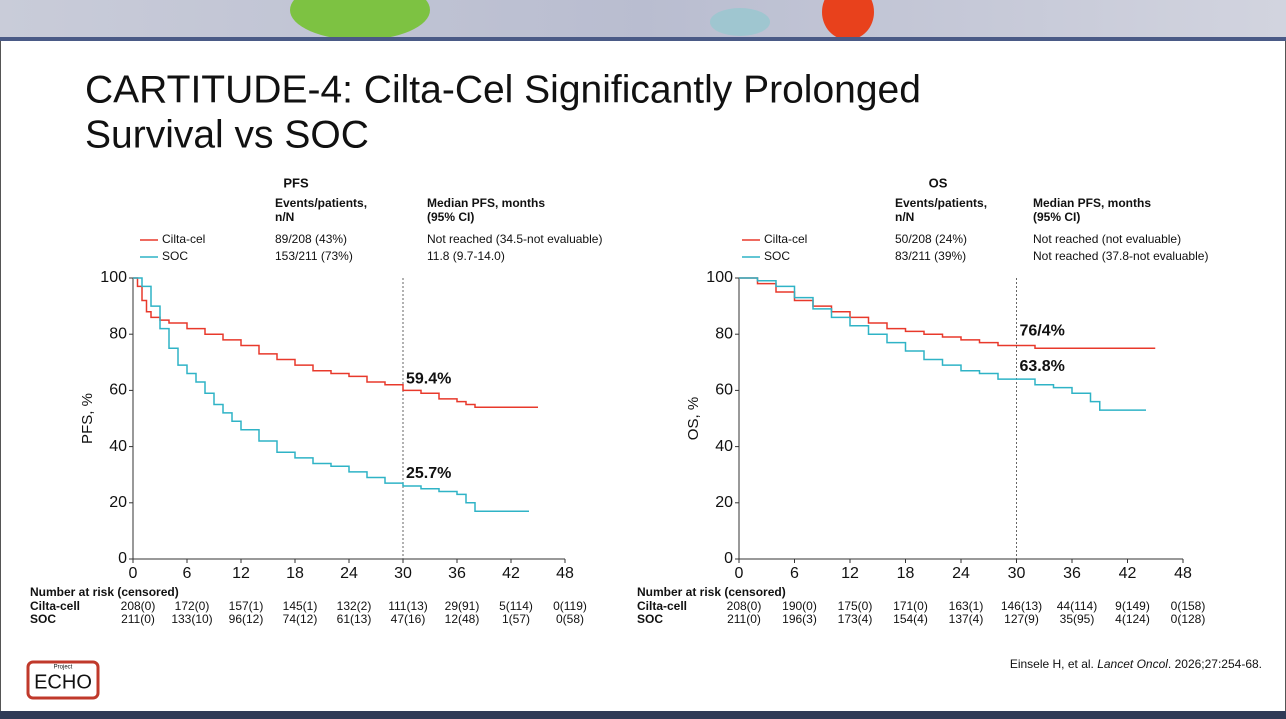  What do you see at coordinates (1021, 619) in the screenshot?
I see `risk-value: 127(9)` at bounding box center [1021, 619].